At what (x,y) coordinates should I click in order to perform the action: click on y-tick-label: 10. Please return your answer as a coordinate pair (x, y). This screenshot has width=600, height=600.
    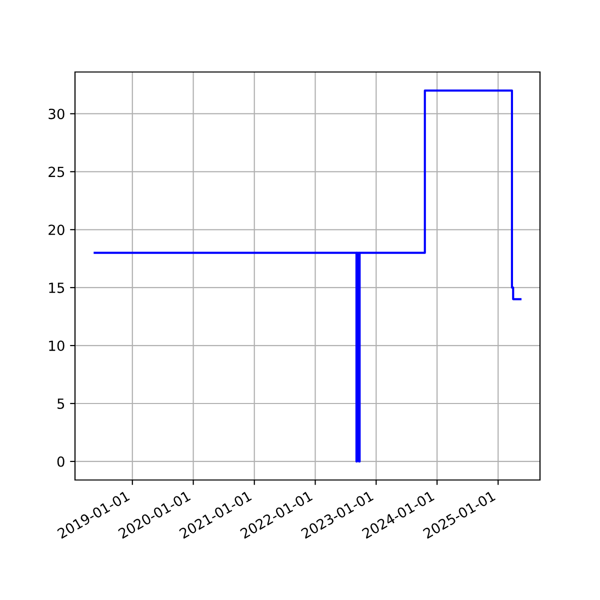
    Looking at the image, I should click on (56, 346).